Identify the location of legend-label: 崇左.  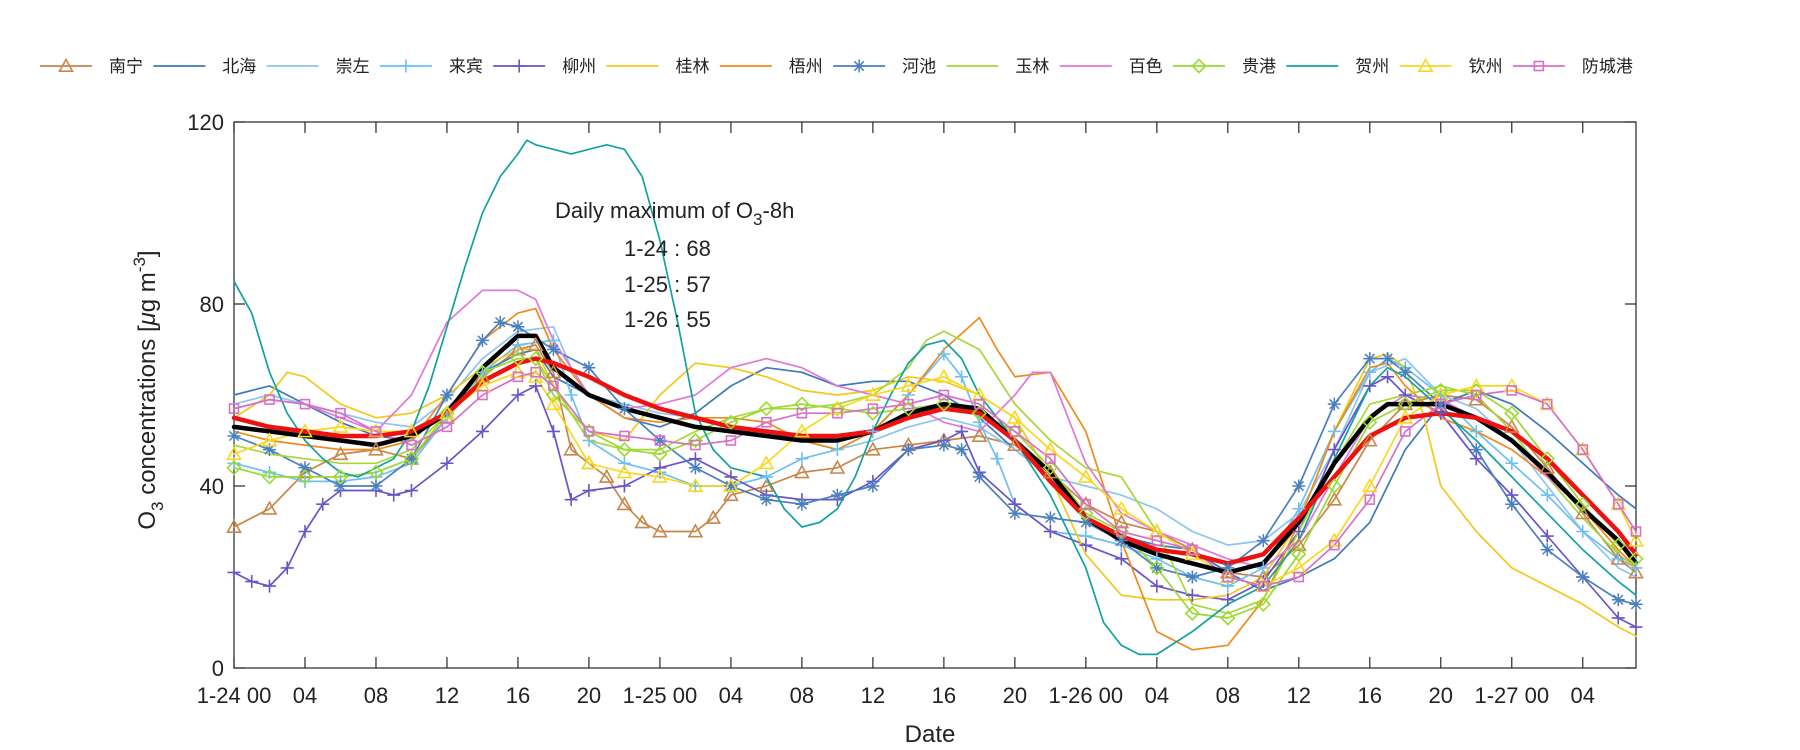
(353, 66).